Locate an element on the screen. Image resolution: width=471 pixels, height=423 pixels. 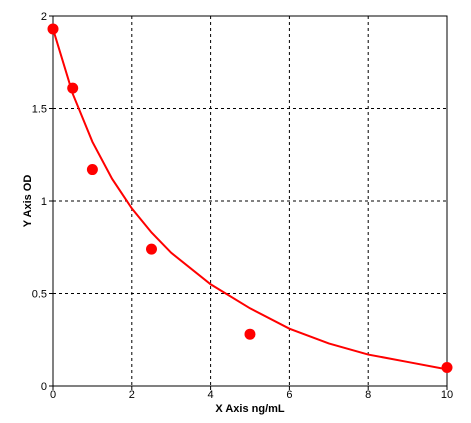
y-axis-ticks: 0 0.5 1 1.5 2 is located at coordinates (42, 202).